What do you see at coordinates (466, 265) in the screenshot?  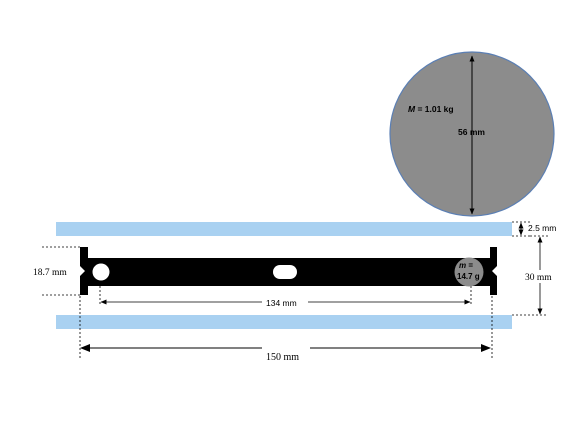 I see `small-mass-label-line1: m =` at bounding box center [466, 265].